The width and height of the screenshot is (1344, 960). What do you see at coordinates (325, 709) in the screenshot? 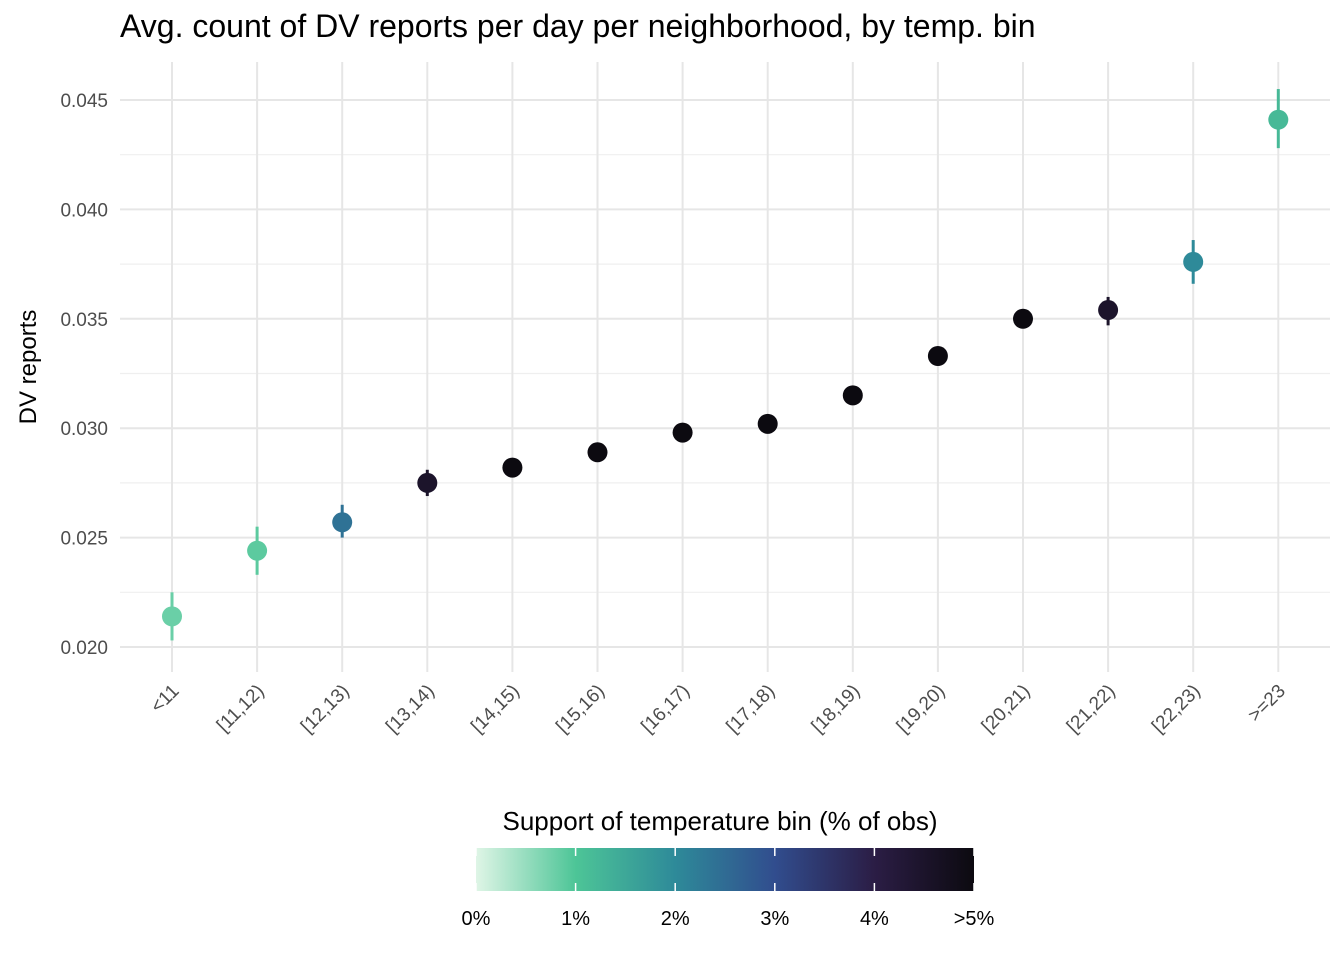
I see `x-tick-label: [12,13)` at bounding box center [325, 709].